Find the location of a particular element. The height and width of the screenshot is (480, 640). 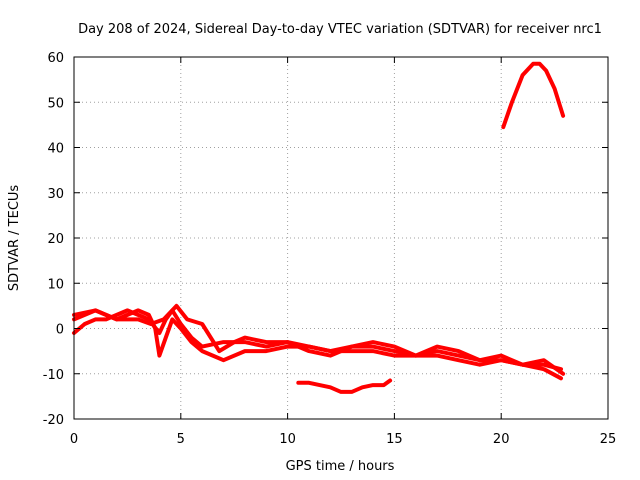

y-tick-label: -10 is located at coordinates (53, 375).